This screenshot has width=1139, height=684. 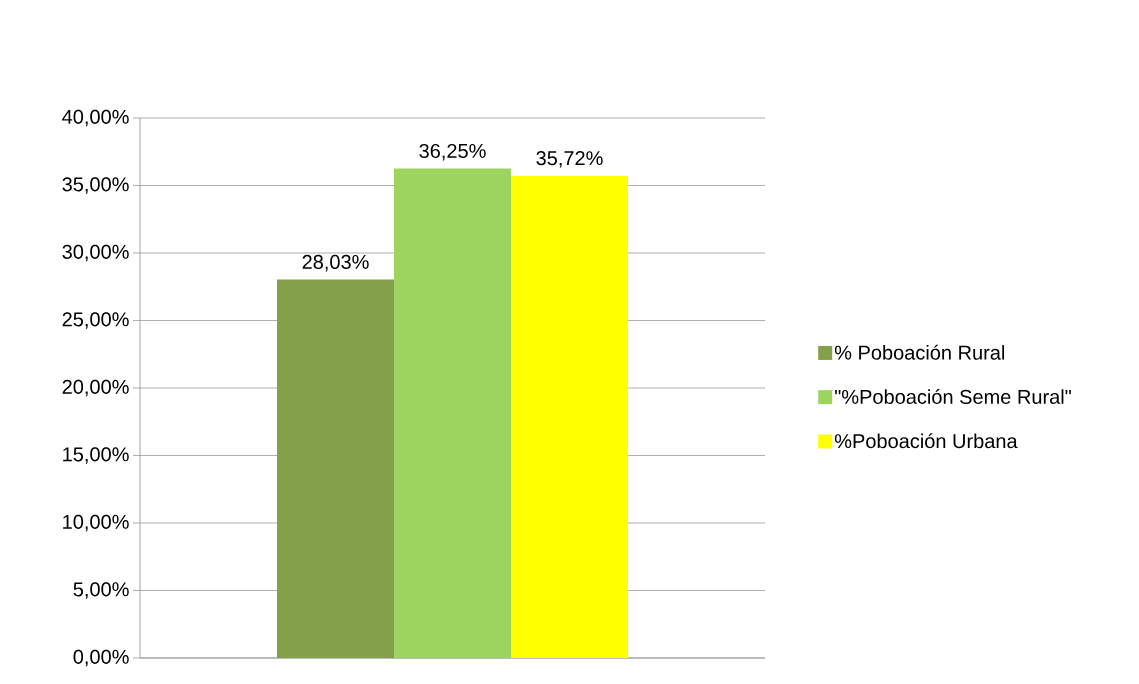 What do you see at coordinates (95, 388) in the screenshot?
I see `y-tick-label: 20,00%` at bounding box center [95, 388].